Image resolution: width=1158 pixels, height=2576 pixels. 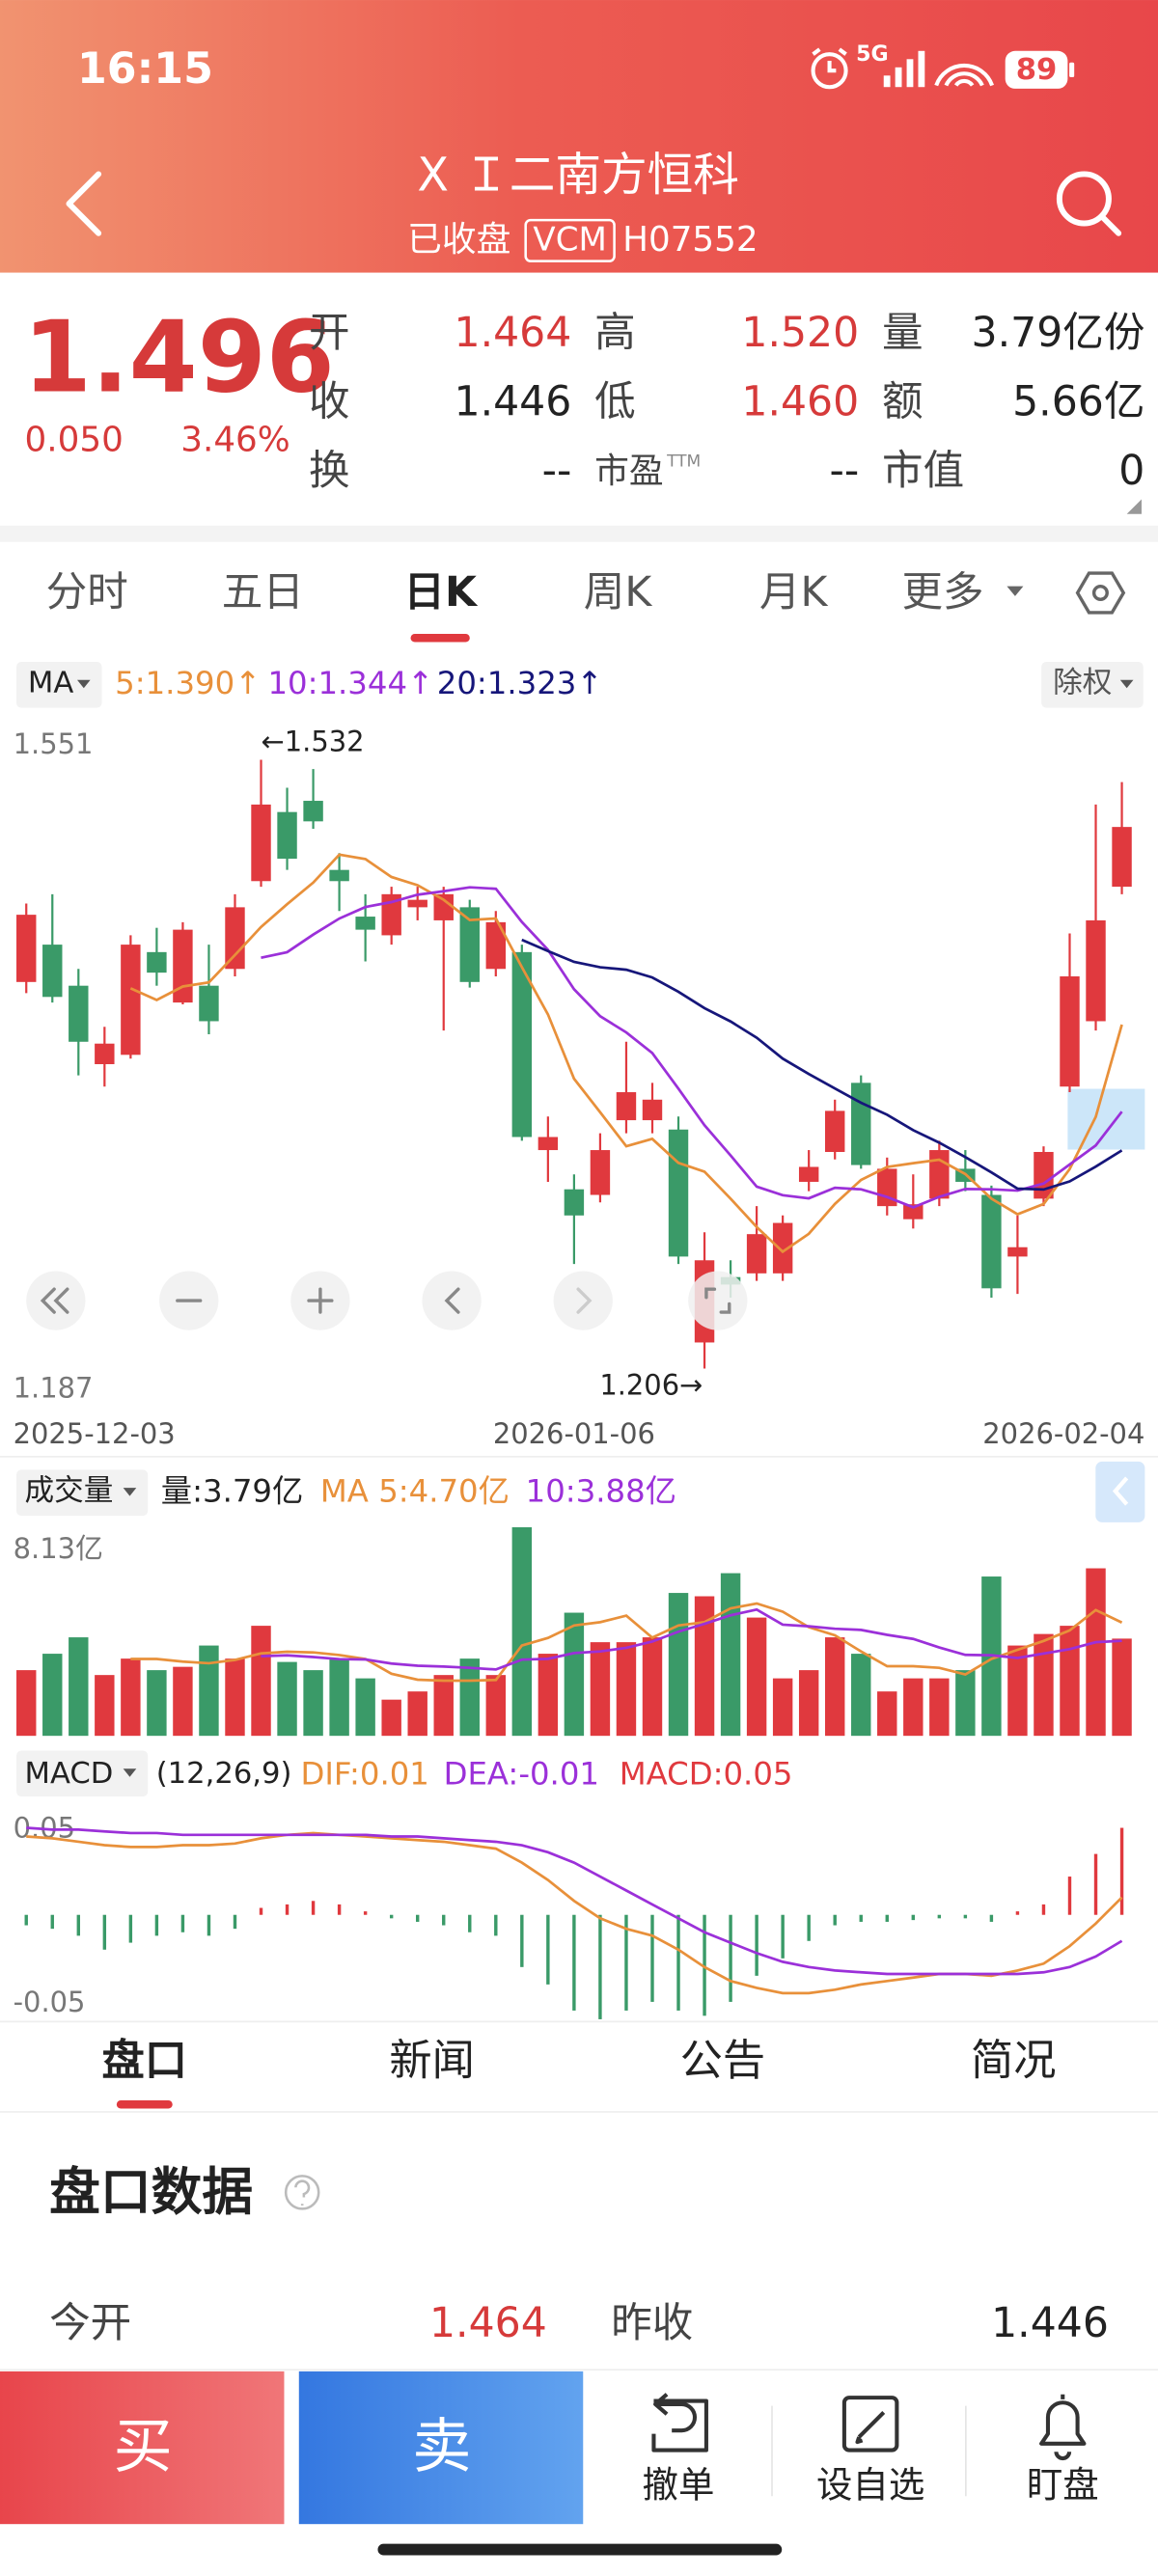 What do you see at coordinates (870, 2424) in the screenshot?
I see `watchlist-icon` at bounding box center [870, 2424].